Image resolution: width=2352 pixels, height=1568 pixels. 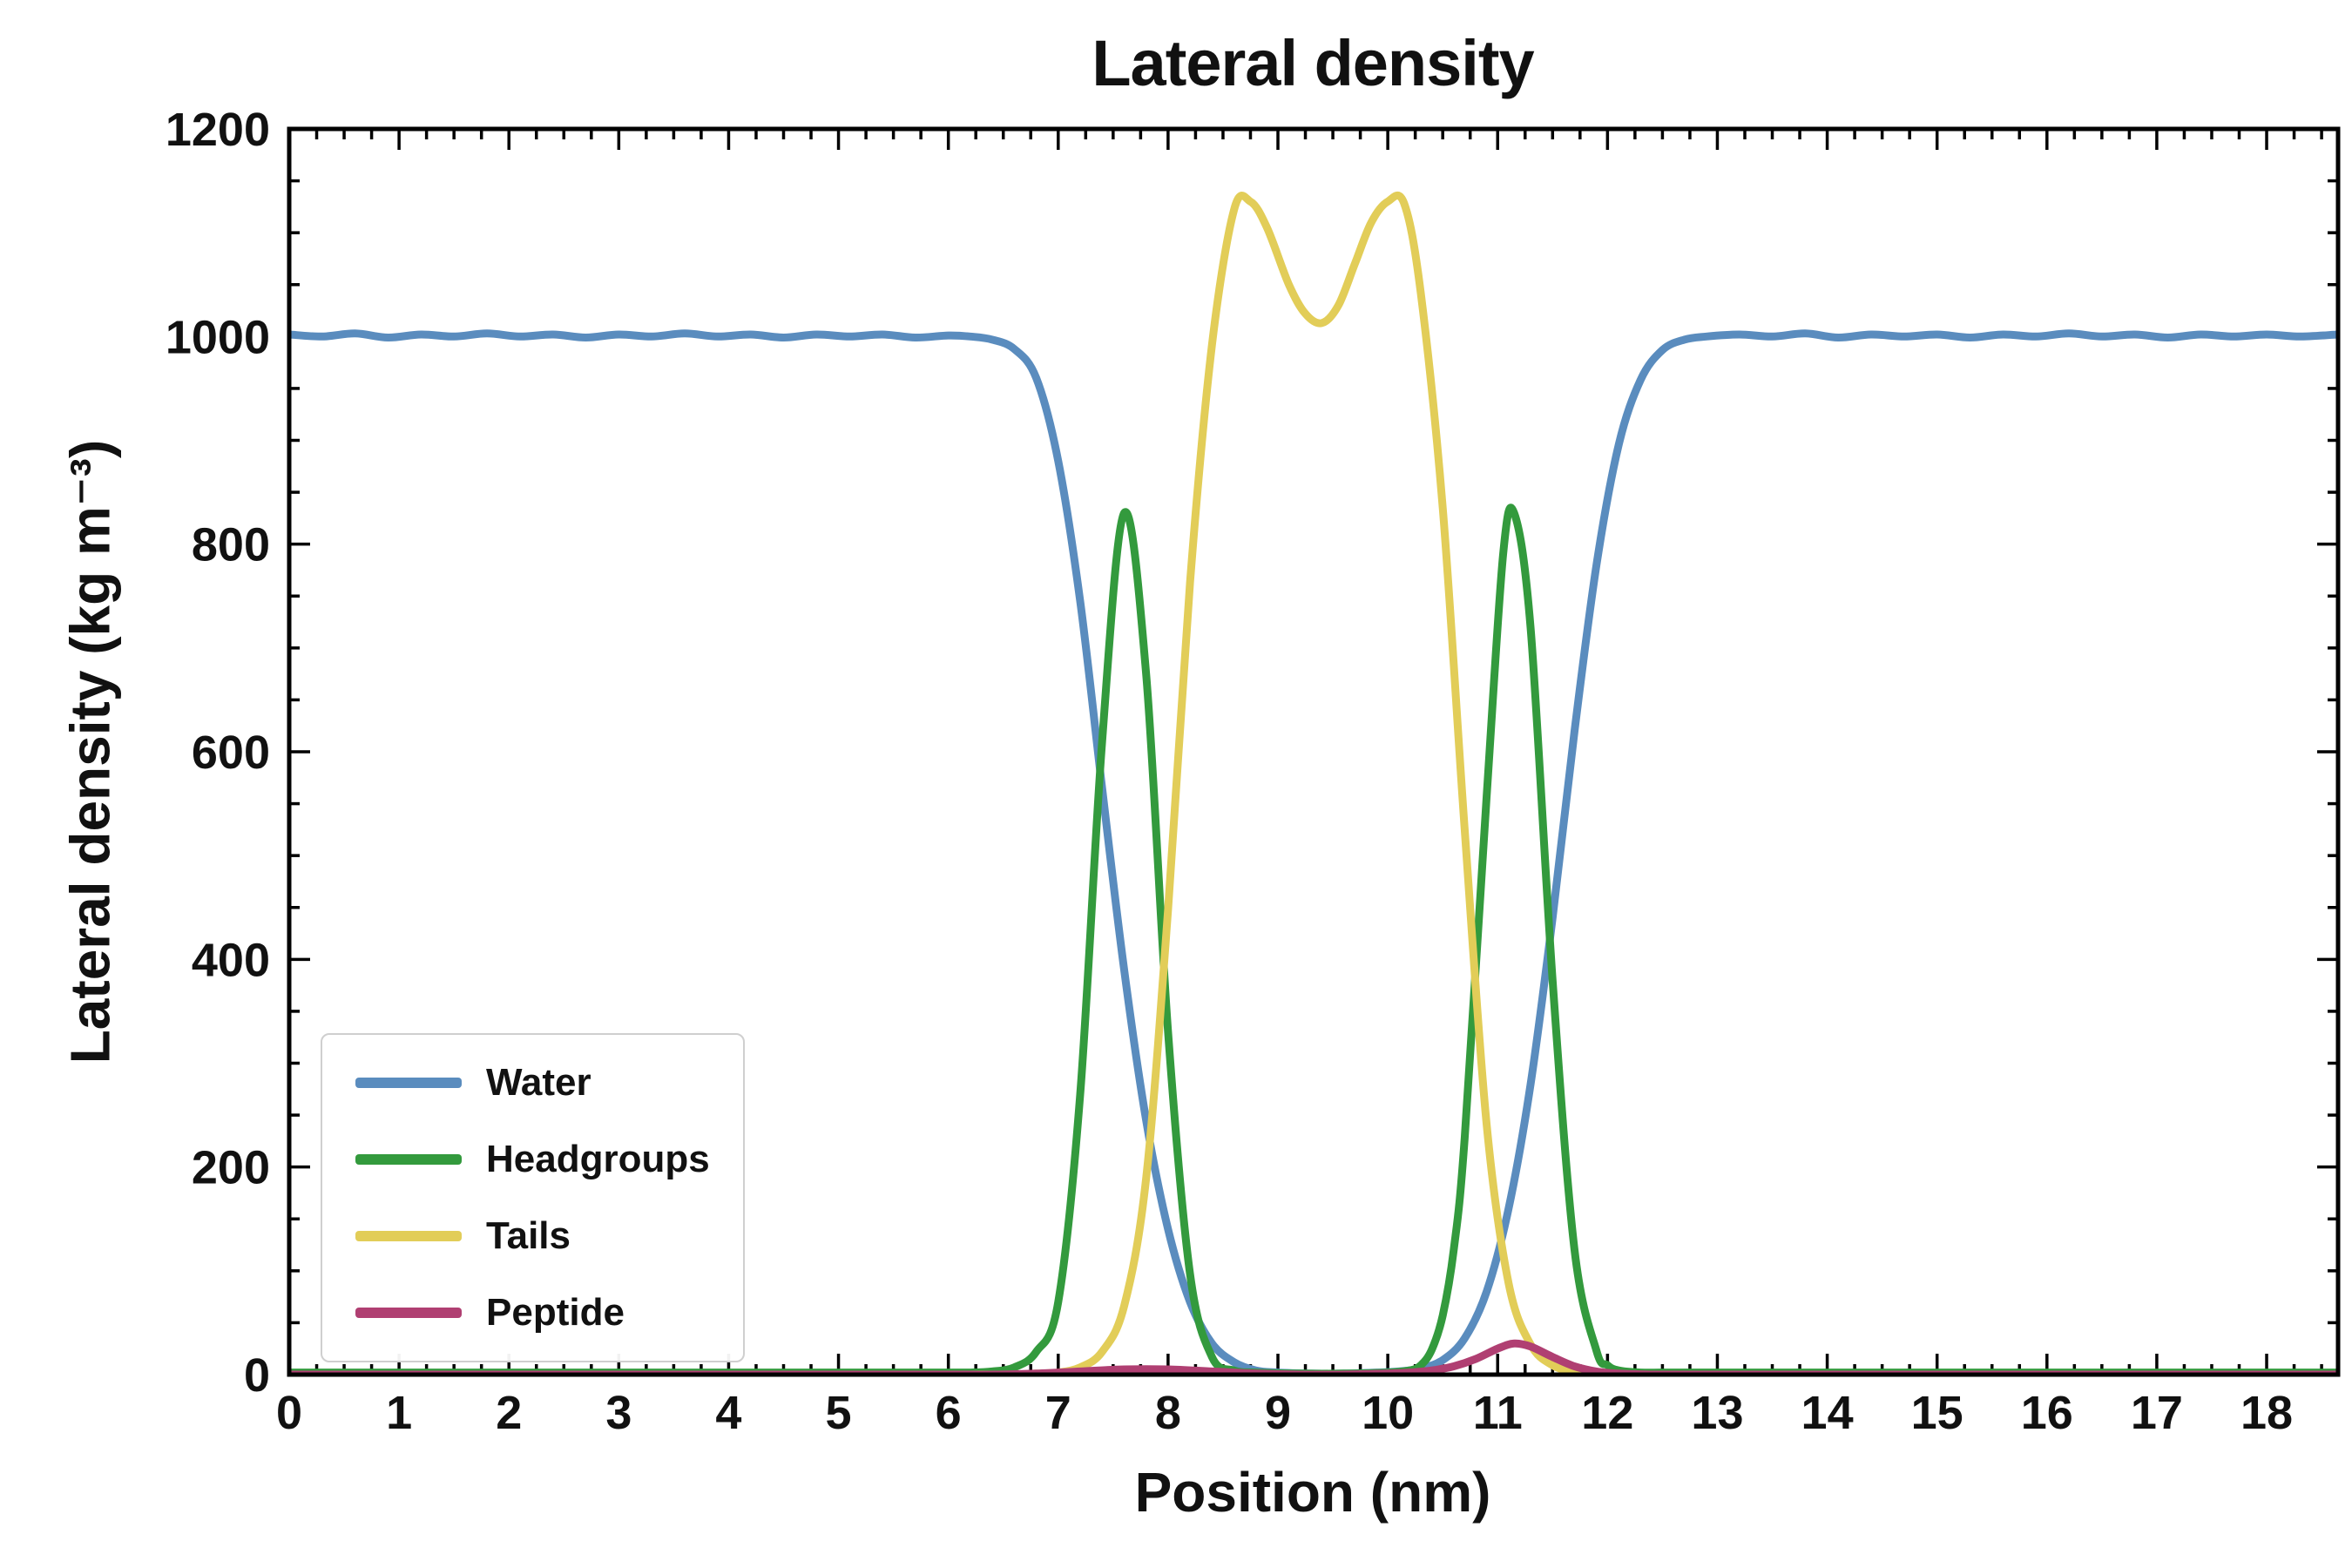 What do you see at coordinates (949, 1413) in the screenshot?
I see `x-tick-label: 6` at bounding box center [949, 1413].